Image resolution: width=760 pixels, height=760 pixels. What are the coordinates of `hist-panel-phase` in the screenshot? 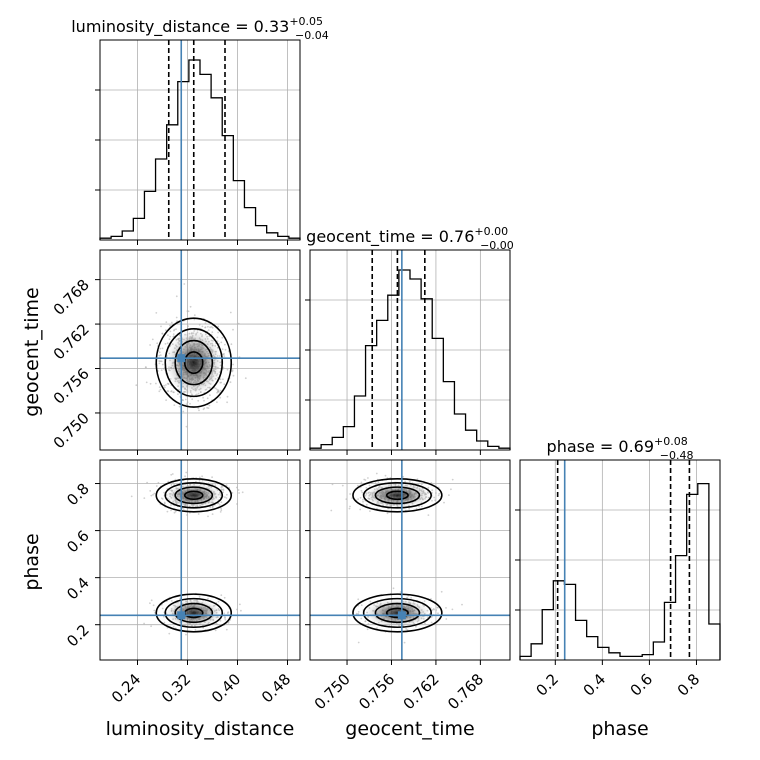 It's located at (618, 560).